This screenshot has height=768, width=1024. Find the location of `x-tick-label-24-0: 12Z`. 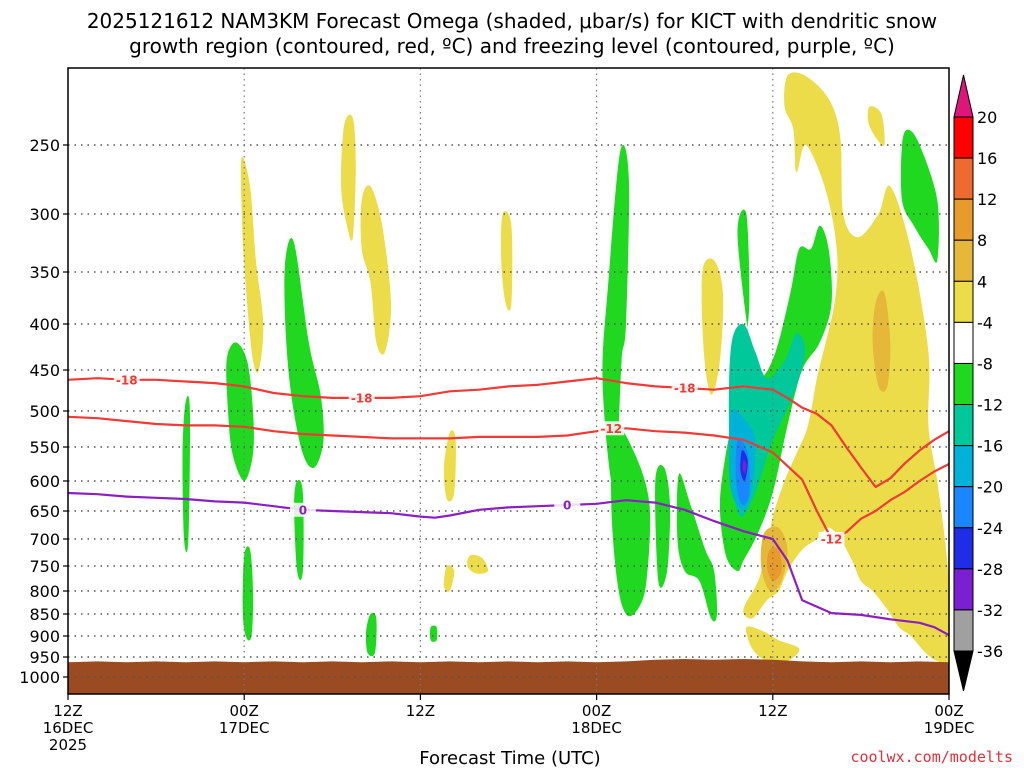

x-tick-label-24-0: 12Z is located at coordinates (420, 711).